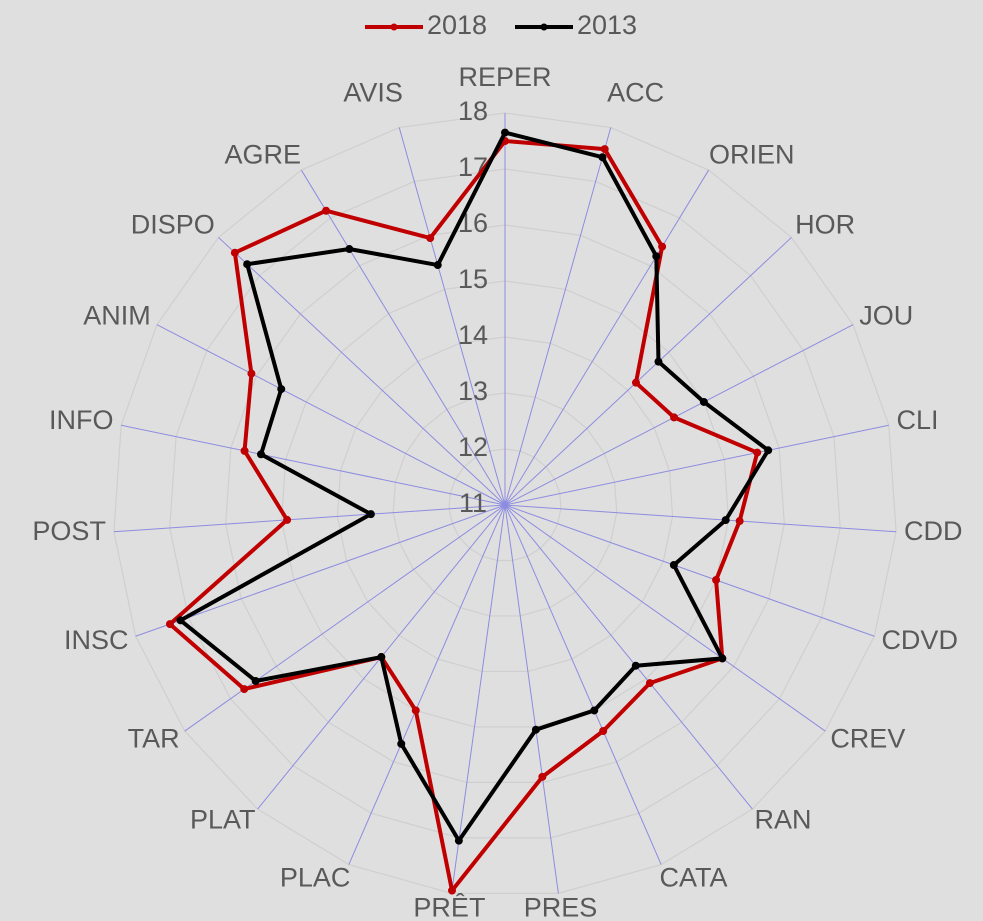 This screenshot has width=983, height=921. Describe the element at coordinates (919, 640) in the screenshot. I see `category-label: CDVD` at that location.